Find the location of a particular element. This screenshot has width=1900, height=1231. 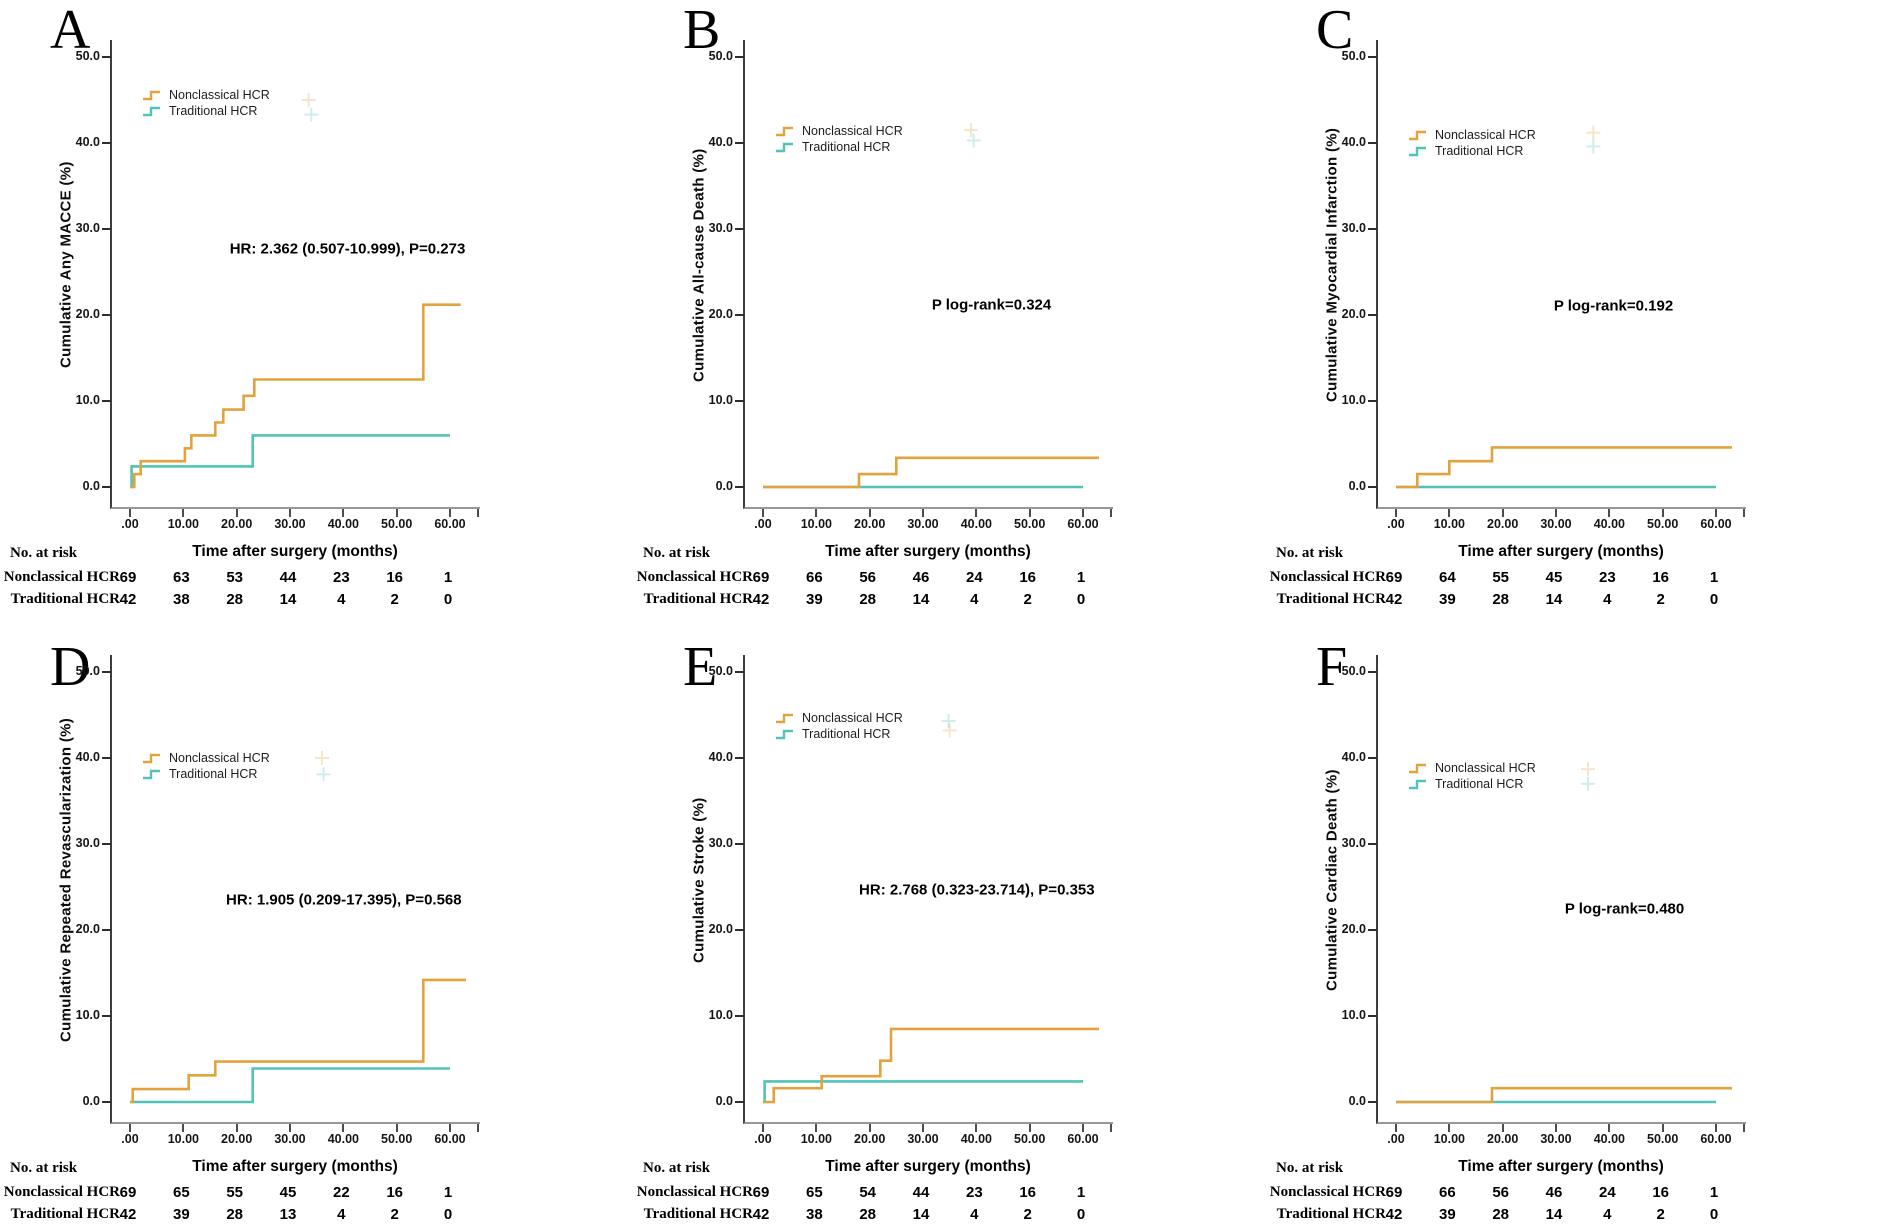

x-axis-tick-label: 30.00 is located at coordinates (290, 524).